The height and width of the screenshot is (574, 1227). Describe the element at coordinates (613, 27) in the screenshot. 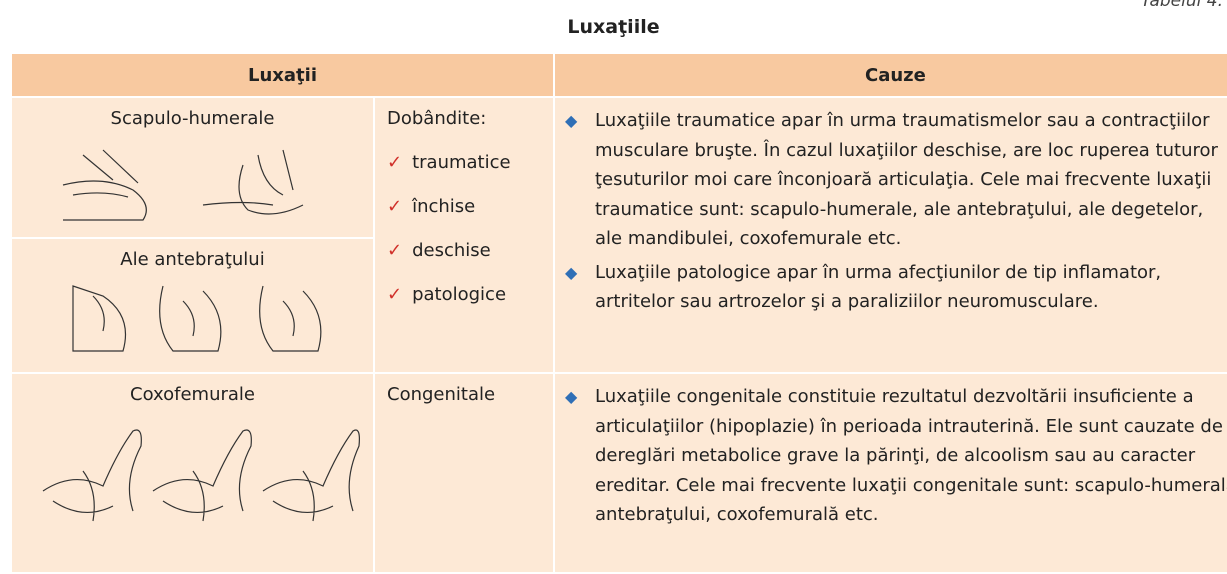

I see `title: Luxaţiile` at that location.